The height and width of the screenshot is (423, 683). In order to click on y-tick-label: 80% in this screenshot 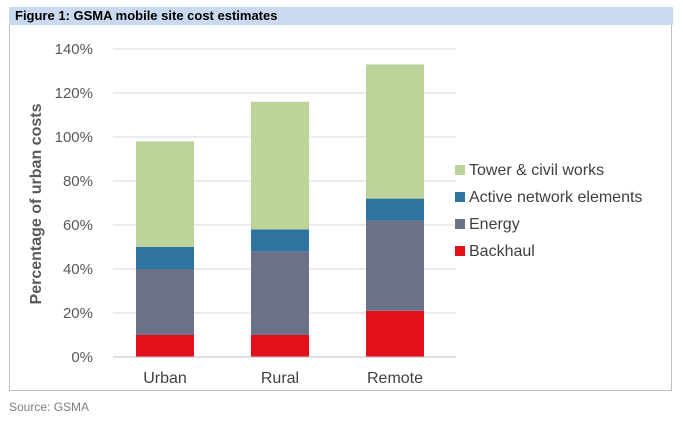, I will do `click(78, 181)`.